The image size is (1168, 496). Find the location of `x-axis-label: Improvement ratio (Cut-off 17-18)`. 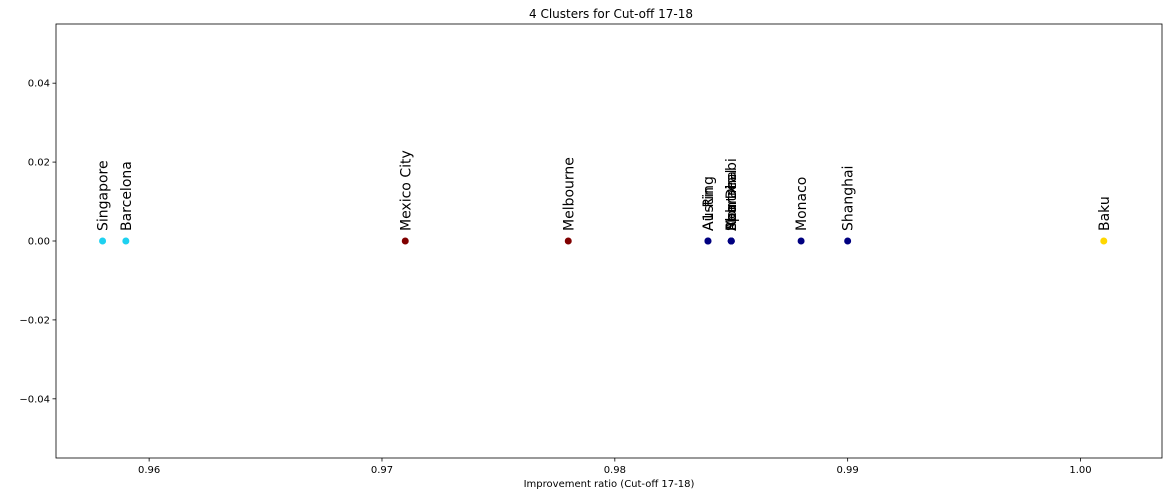

x-axis-label: Improvement ratio (Cut-off 17-18) is located at coordinates (609, 484).